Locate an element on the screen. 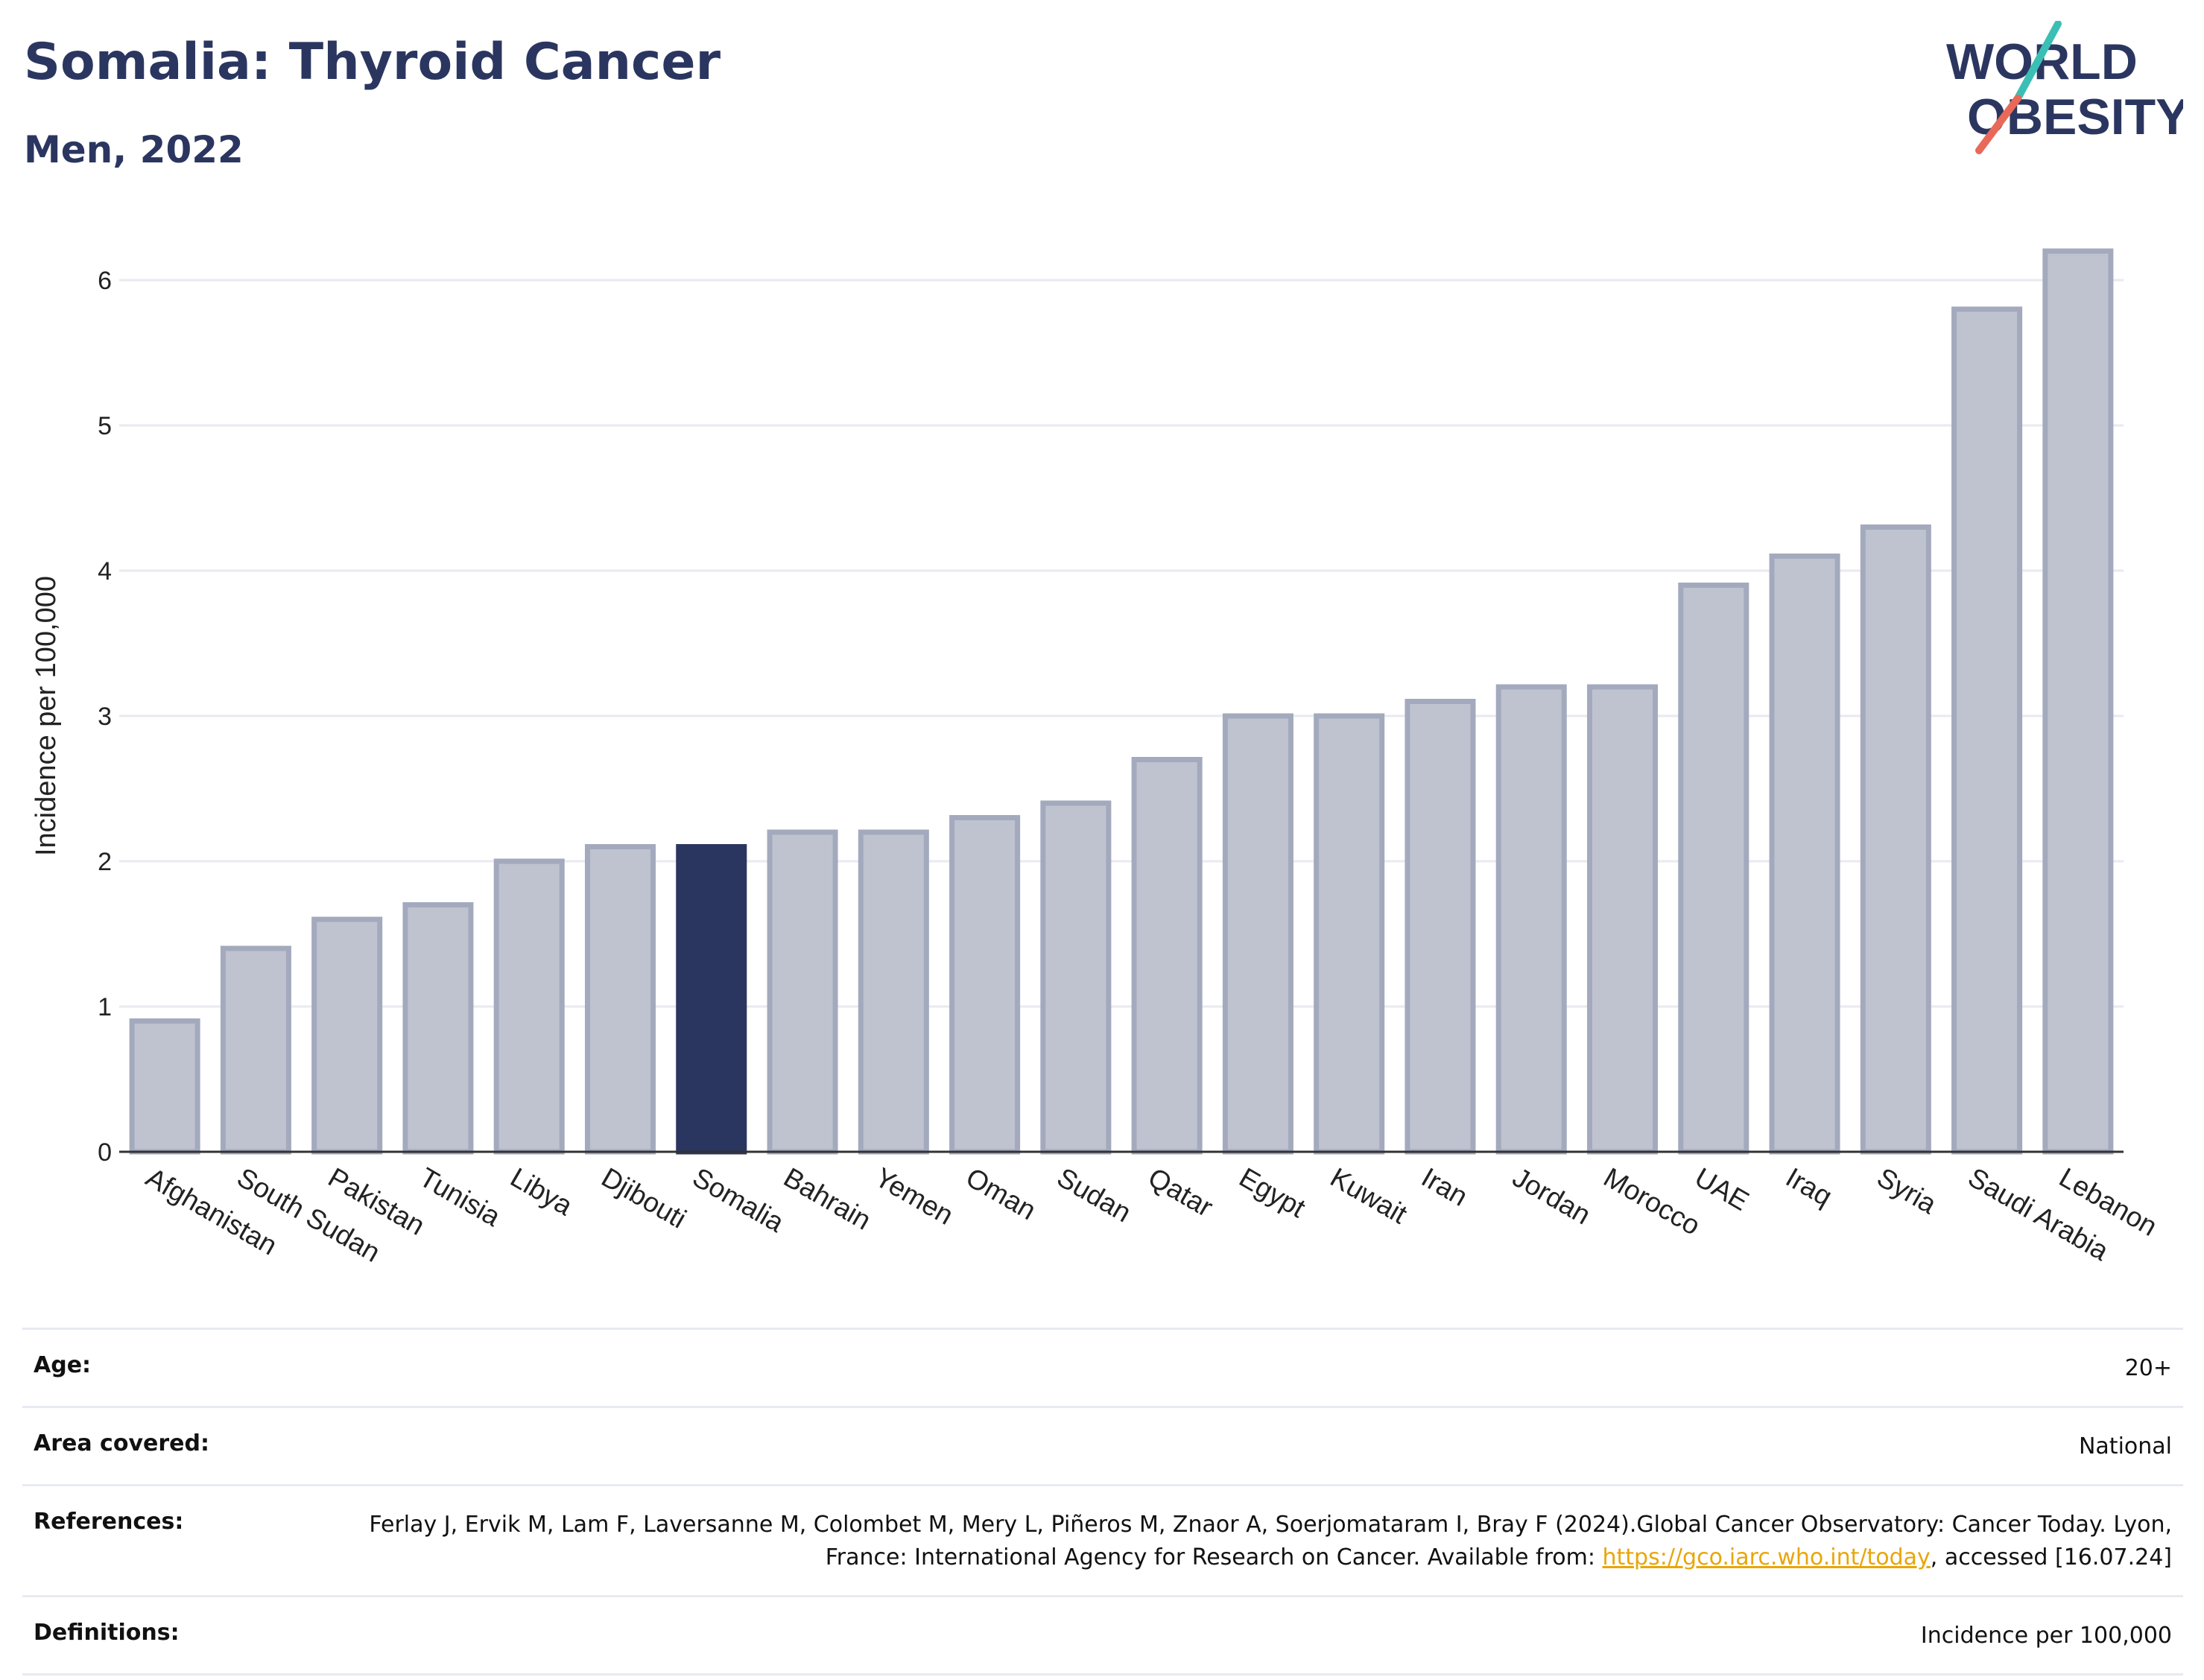  age-label: Age: is located at coordinates (63, 1365).